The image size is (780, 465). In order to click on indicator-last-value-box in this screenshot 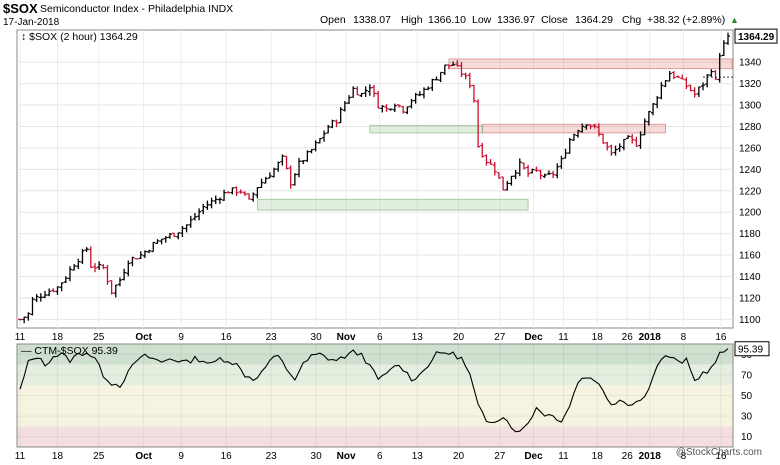, I will do `click(752, 349)`.